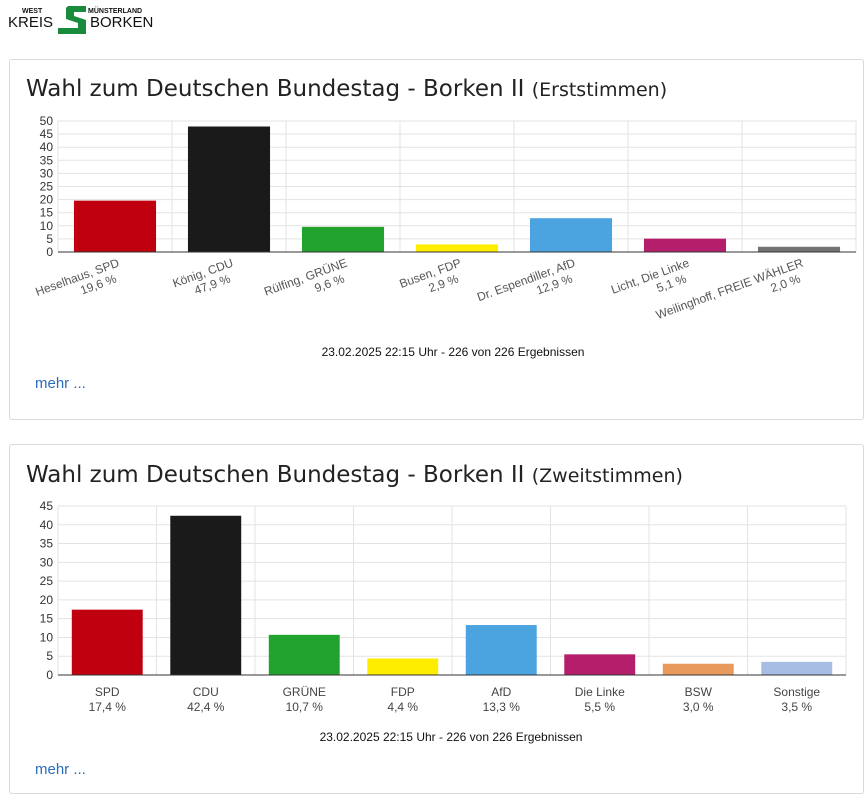 Image resolution: width=866 pixels, height=794 pixels. Describe the element at coordinates (796, 707) in the screenshot. I see `value-label: 3,5 %` at that location.